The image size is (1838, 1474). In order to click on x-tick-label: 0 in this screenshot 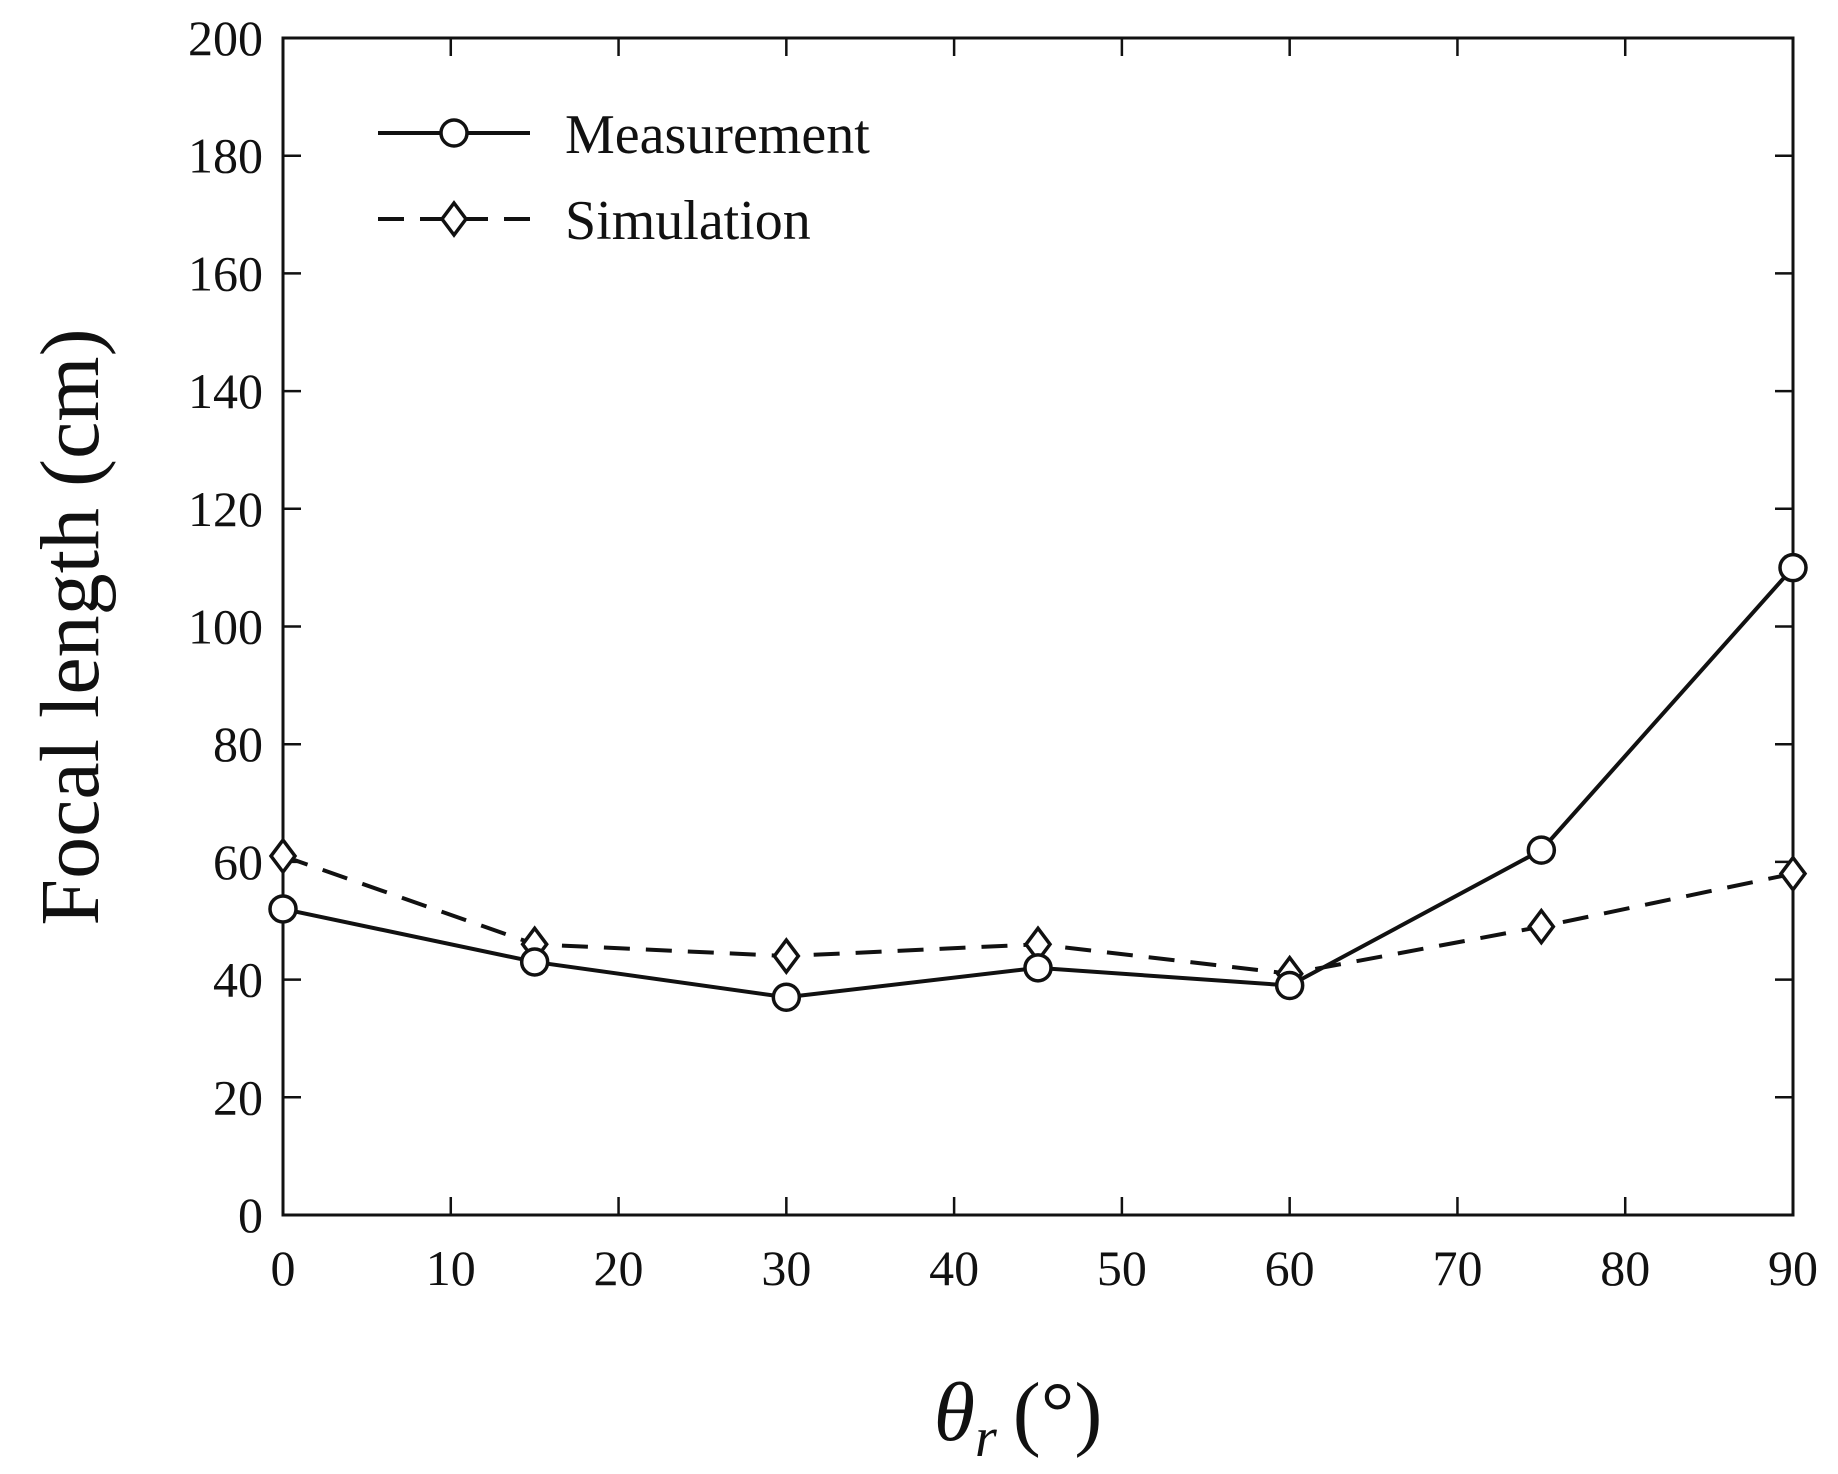, I will do `click(283, 1268)`.